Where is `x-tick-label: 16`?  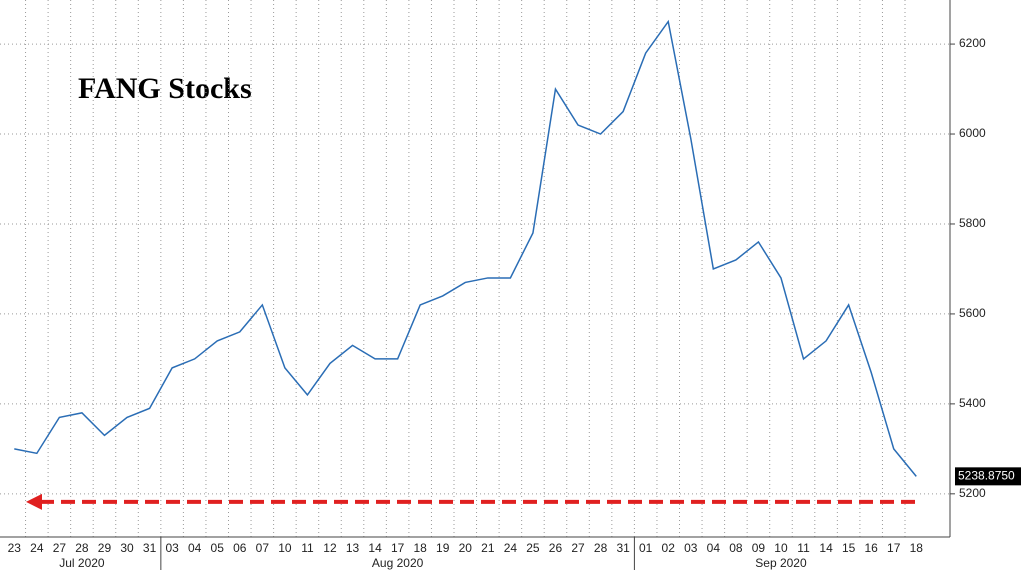
x-tick-label: 16 is located at coordinates (871, 548).